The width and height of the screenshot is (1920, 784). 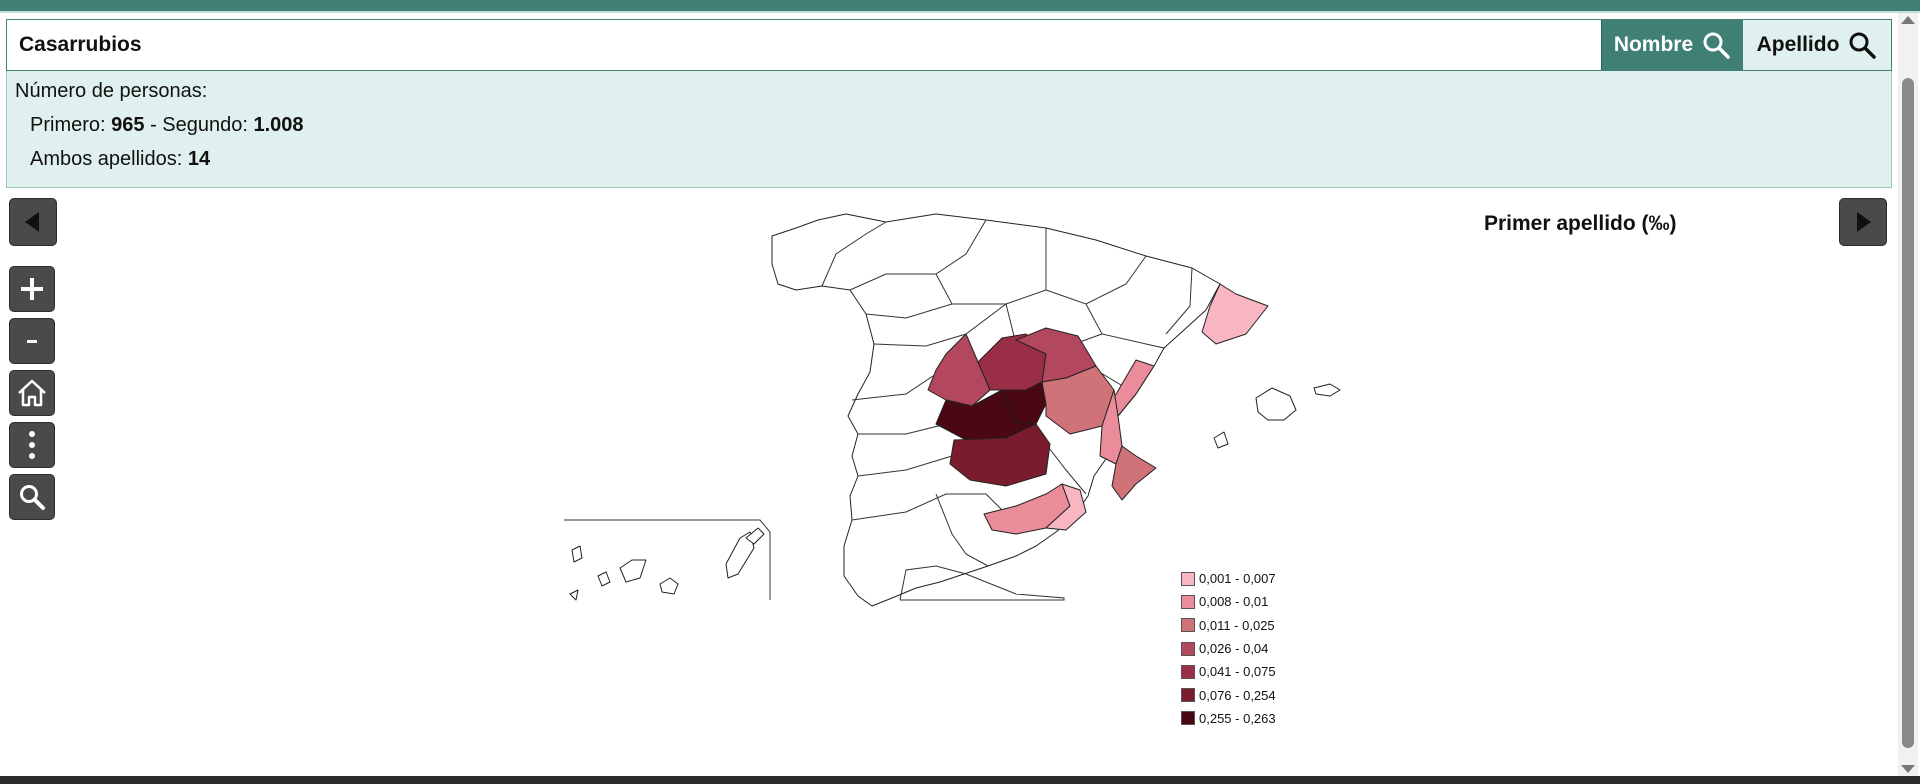 I want to click on legend-item: 0,076 - 0,254, so click(x=1228, y=694).